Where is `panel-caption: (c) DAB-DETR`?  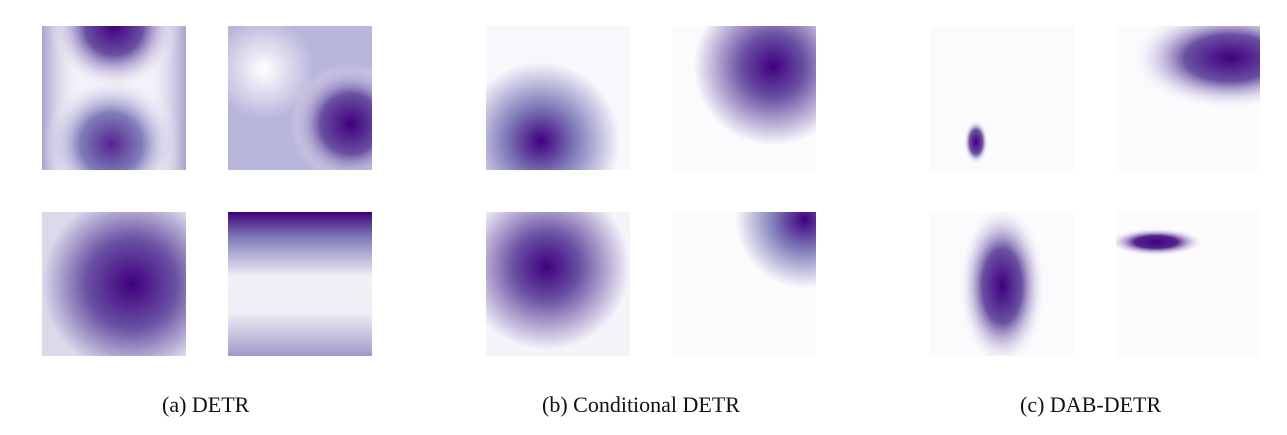 panel-caption: (c) DAB-DETR is located at coordinates (1090, 405).